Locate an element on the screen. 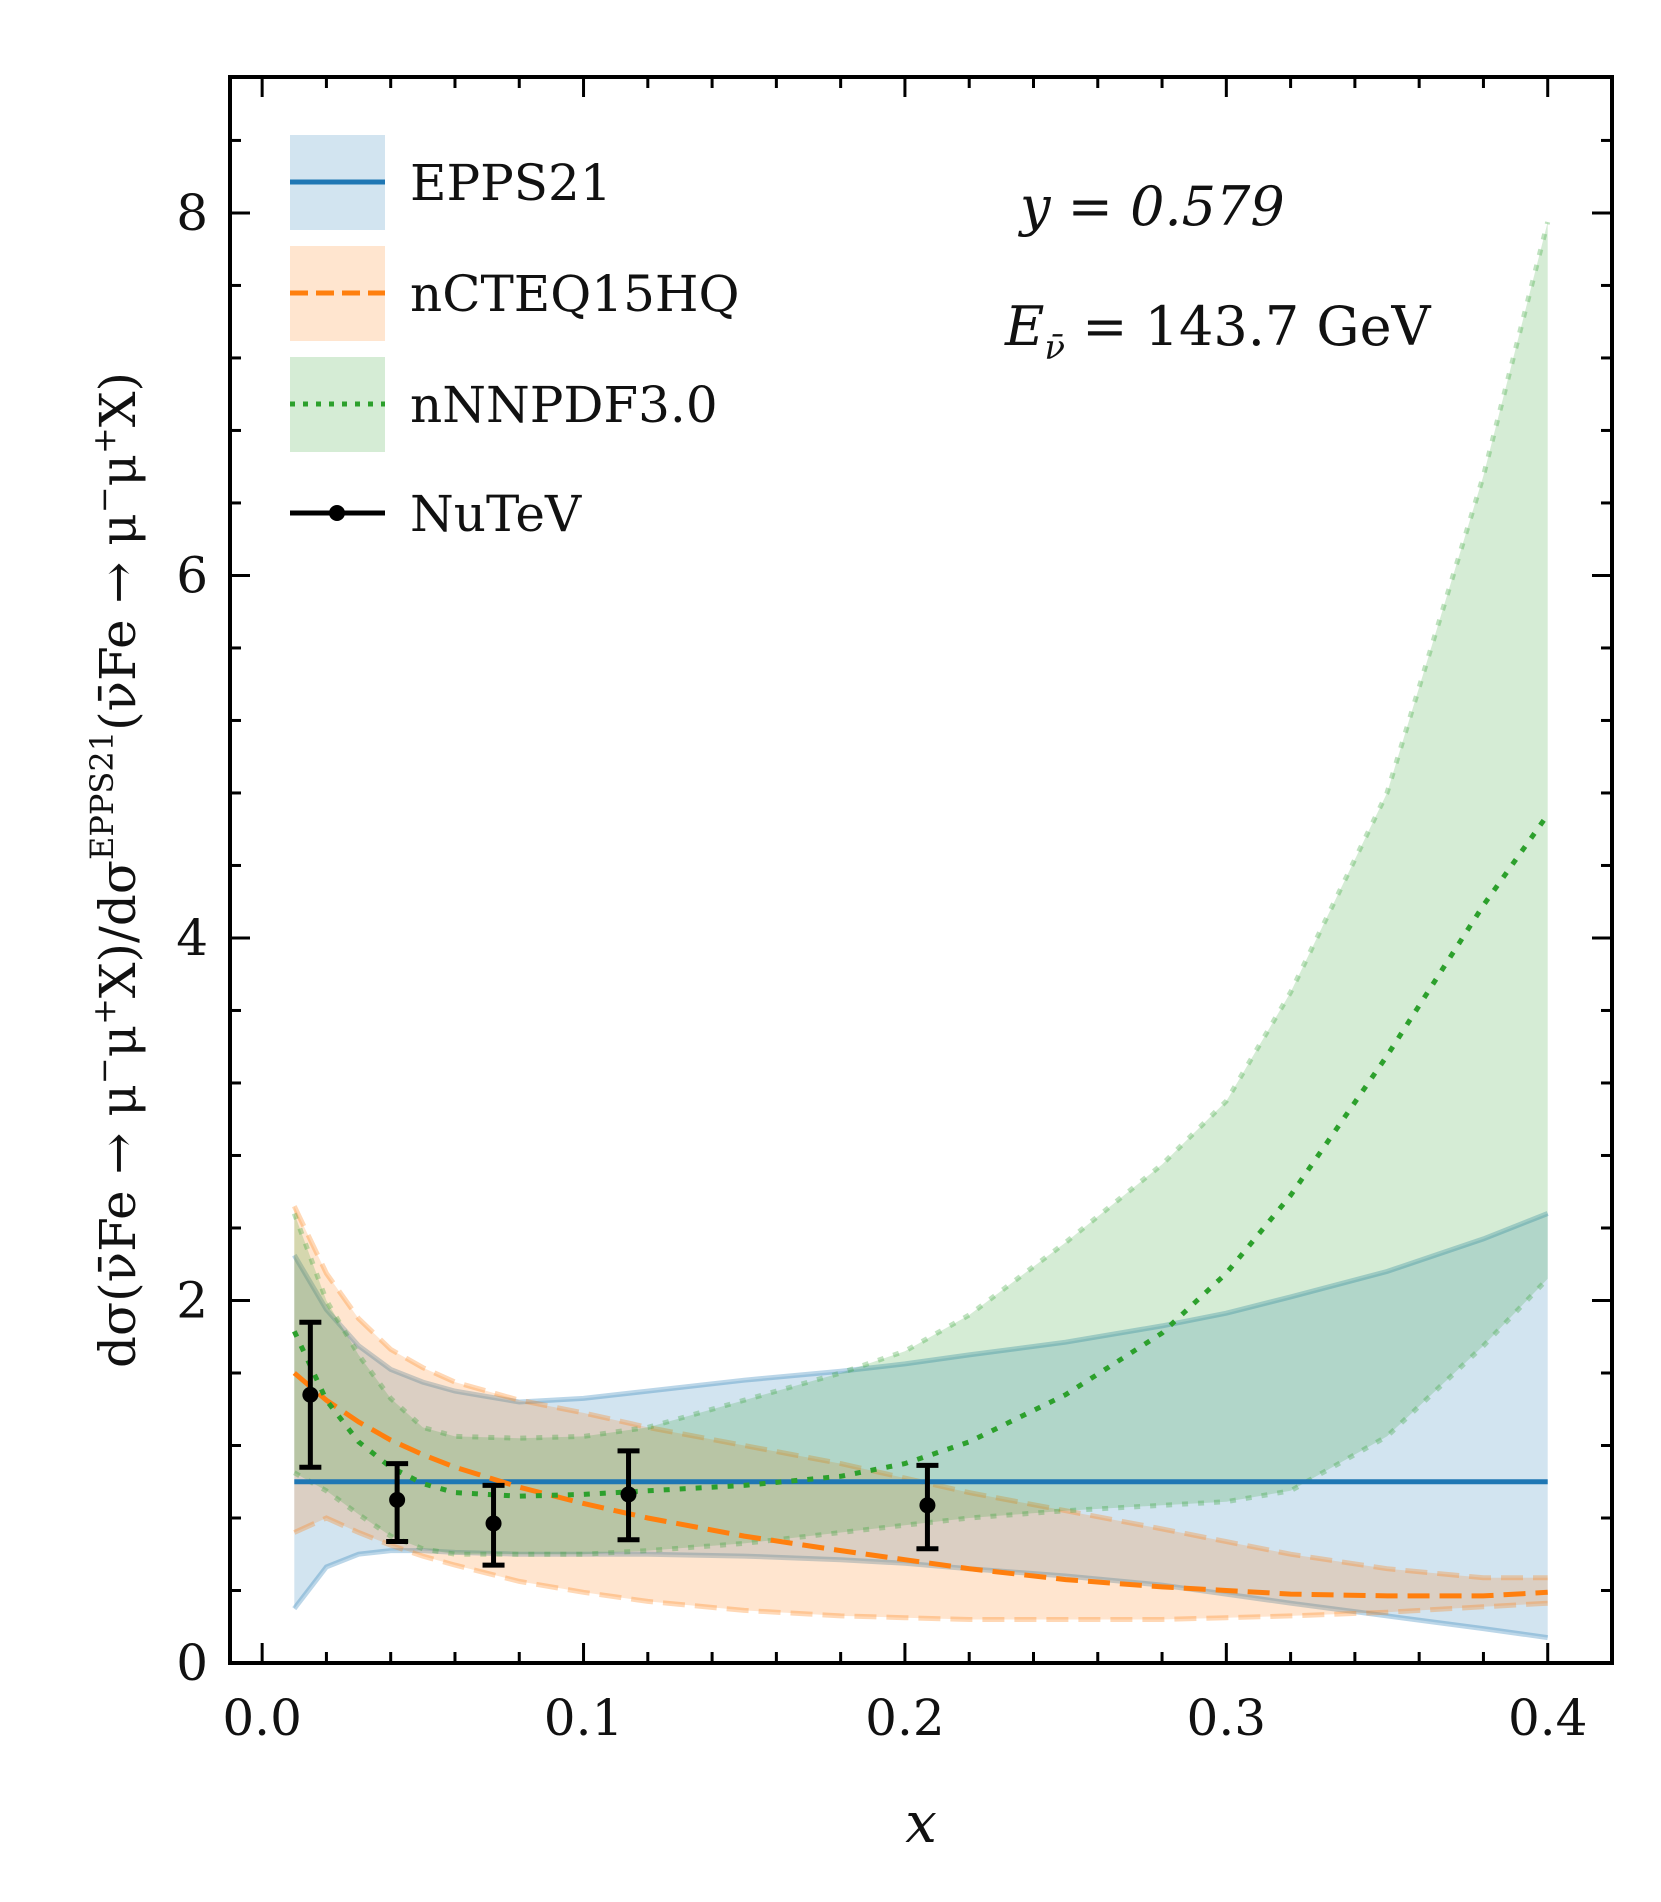 The image size is (1661, 1902). band-lower-edge-ncteq15hq is located at coordinates (920, 1568).